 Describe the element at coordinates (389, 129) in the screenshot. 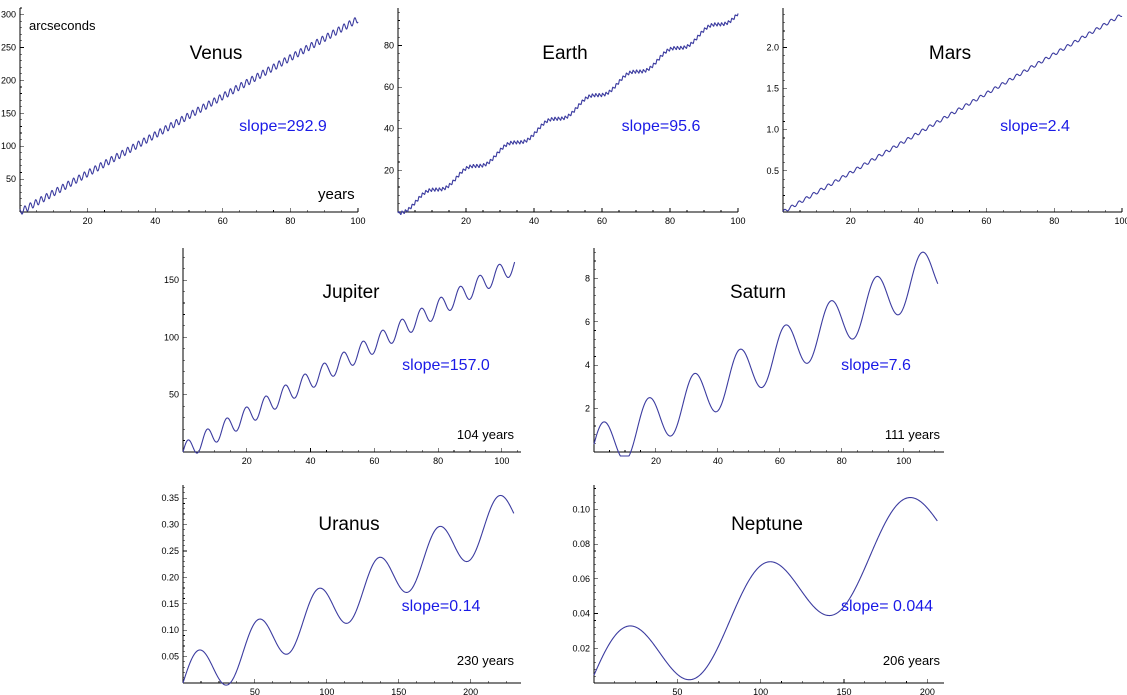

I see `y-tick-label: 40` at that location.